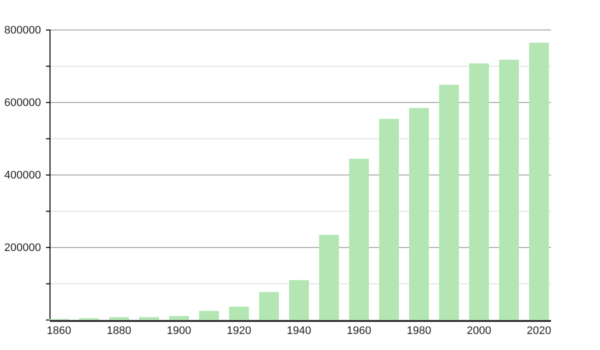 This screenshot has width=600, height=350. Describe the element at coordinates (419, 330) in the screenshot. I see `x-tick-label: 1980` at that location.